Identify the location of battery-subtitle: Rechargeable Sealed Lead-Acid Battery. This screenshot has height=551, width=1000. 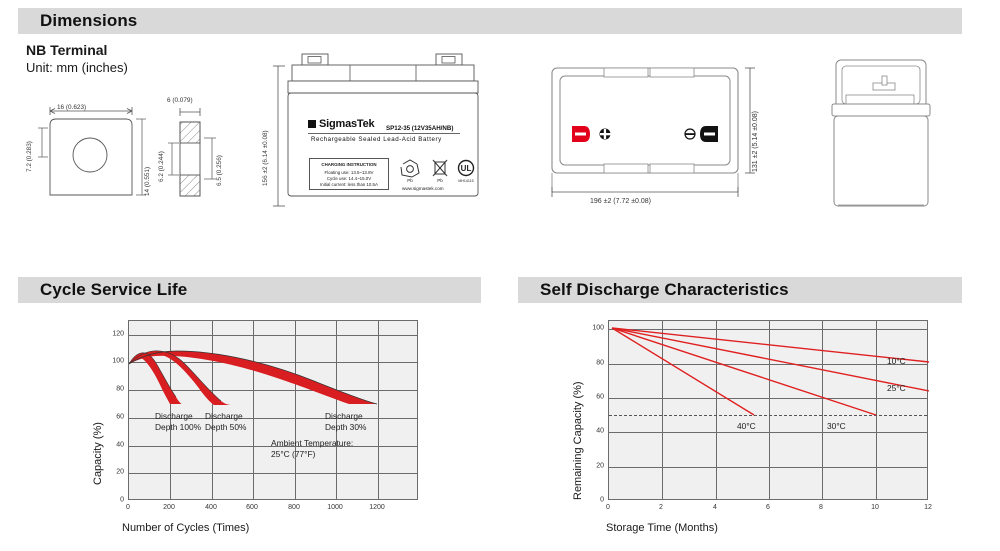
(376, 139).